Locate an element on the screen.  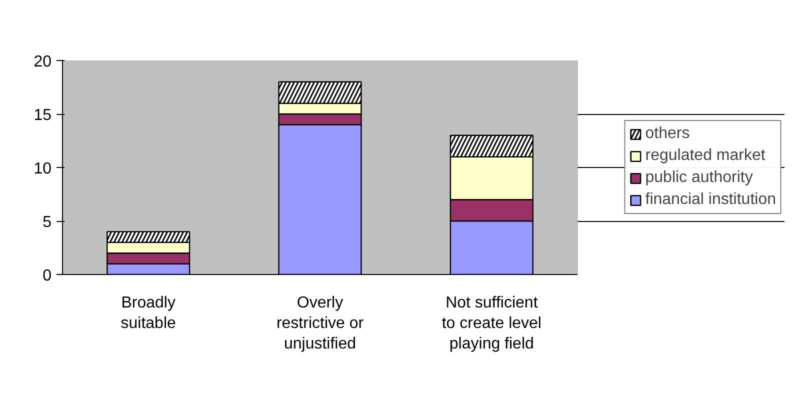
legend-label: others is located at coordinates (667, 134).